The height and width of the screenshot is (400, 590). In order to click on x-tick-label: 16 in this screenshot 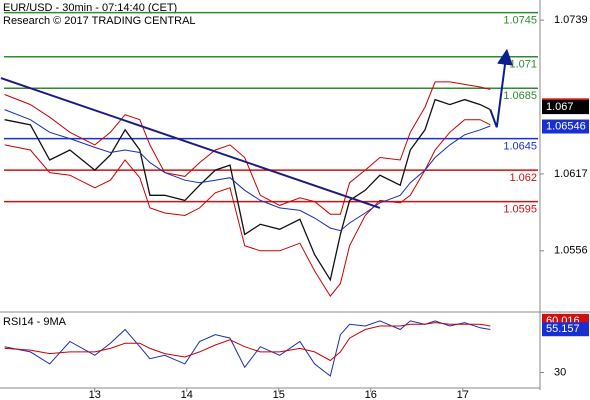, I will do `click(371, 394)`.